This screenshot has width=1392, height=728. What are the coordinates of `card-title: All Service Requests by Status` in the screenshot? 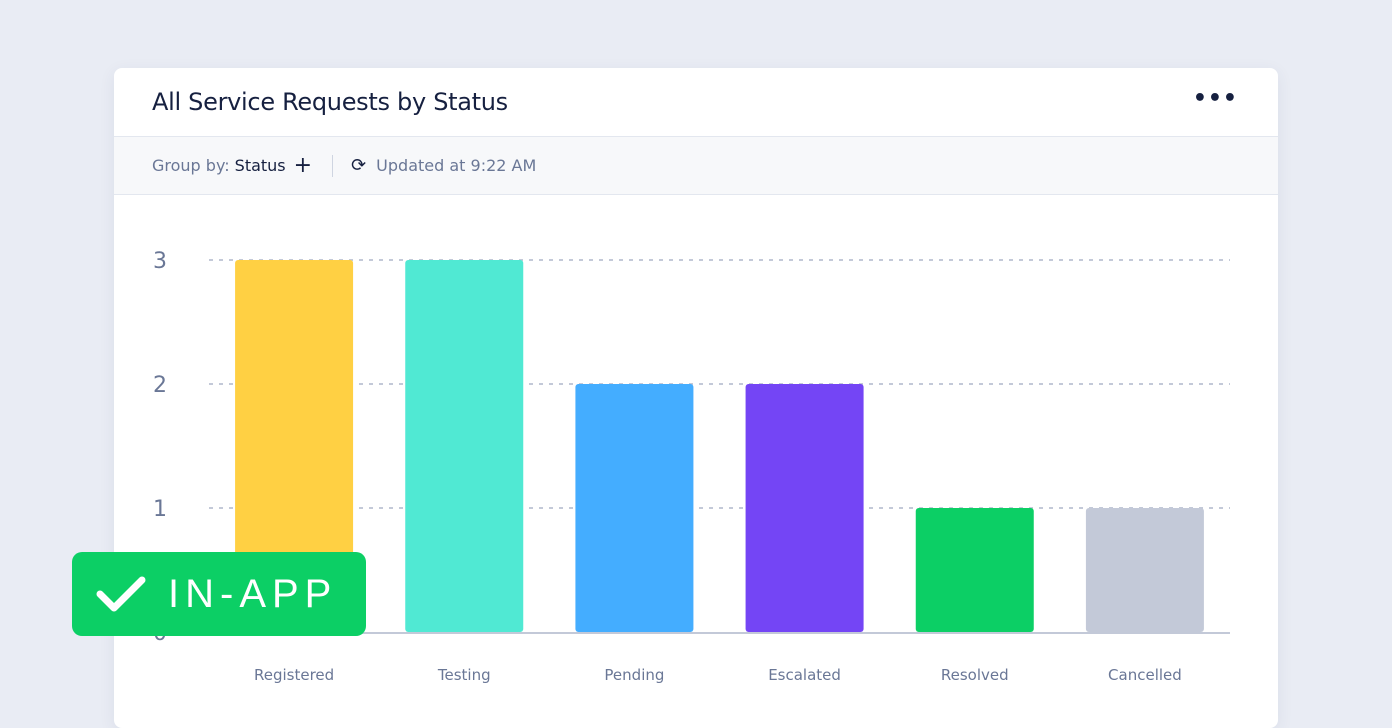 It's located at (330, 102).